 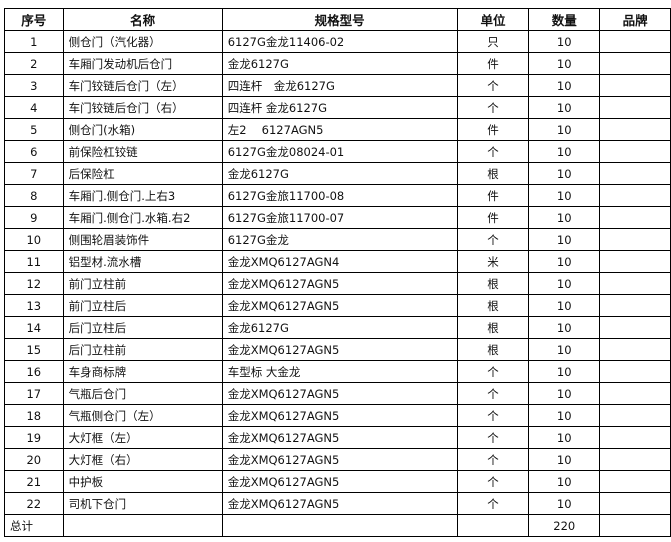 What do you see at coordinates (34, 349) in the screenshot?
I see `cell-index: 15` at bounding box center [34, 349].